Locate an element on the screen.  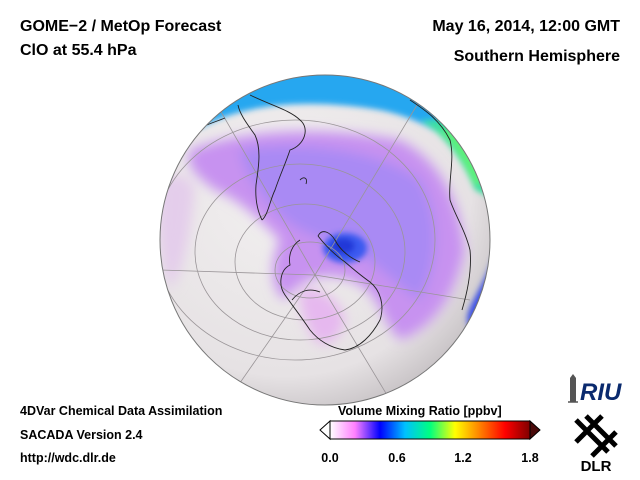
colorbar-scale is located at coordinates (430, 430).